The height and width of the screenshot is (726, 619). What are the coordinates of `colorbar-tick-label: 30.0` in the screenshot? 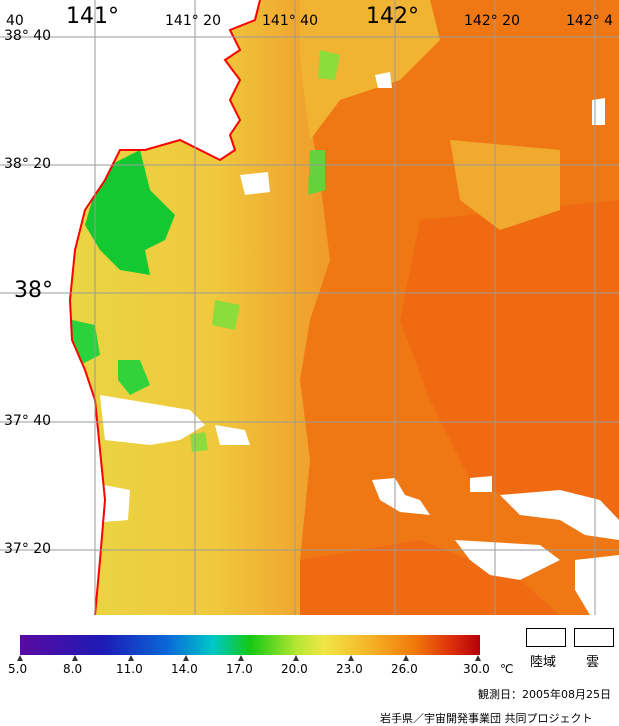 It's located at (476, 669).